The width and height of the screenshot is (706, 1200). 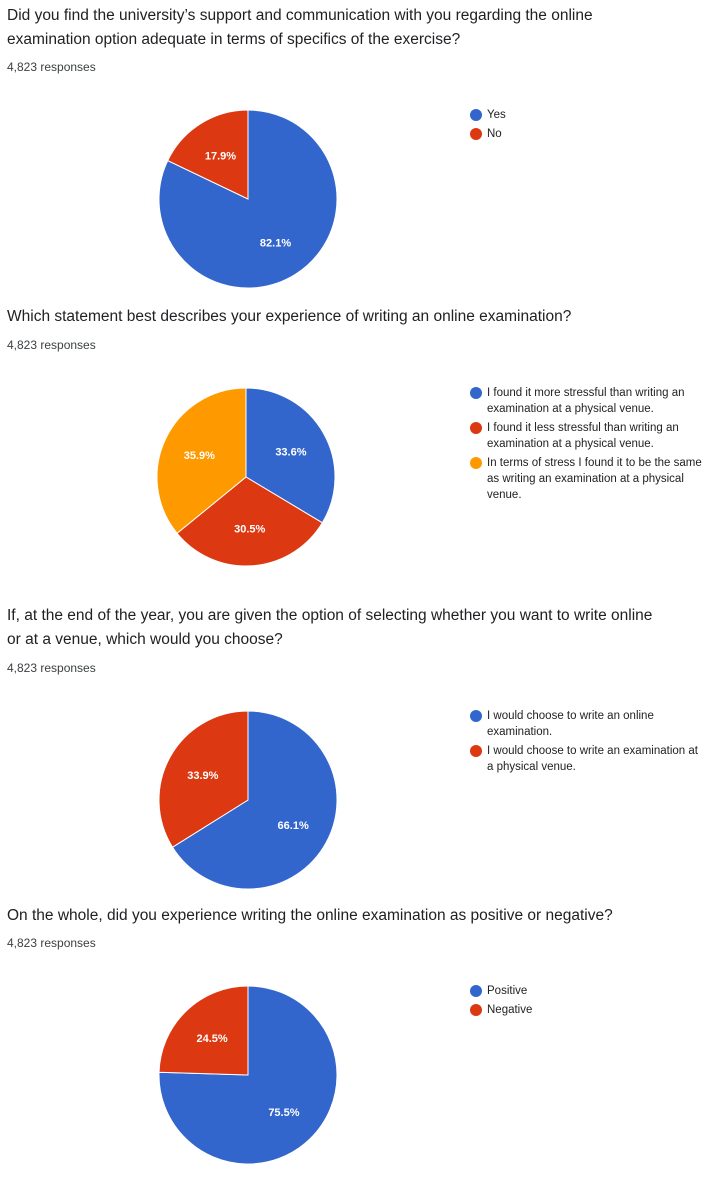 I want to click on slice-percent-label: 35.9%, so click(x=199, y=456).